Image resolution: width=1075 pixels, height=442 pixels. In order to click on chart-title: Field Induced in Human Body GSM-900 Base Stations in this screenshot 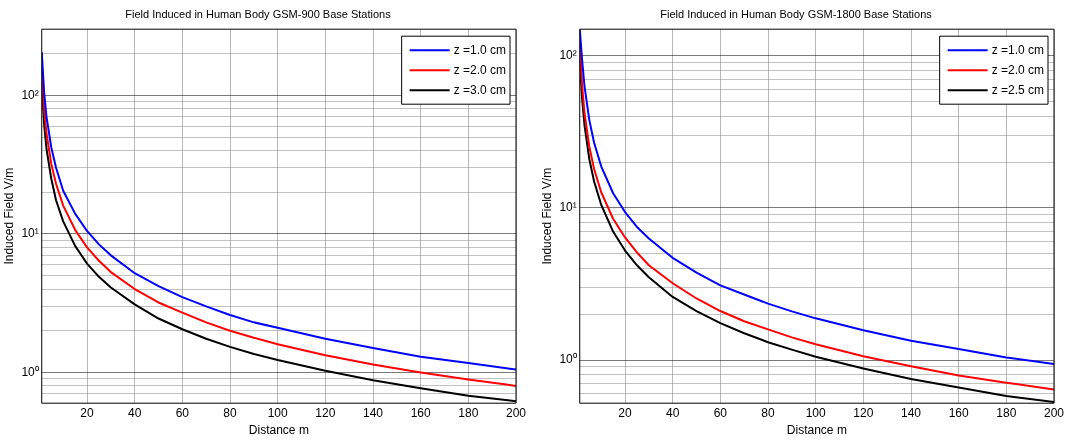, I will do `click(258, 13)`.